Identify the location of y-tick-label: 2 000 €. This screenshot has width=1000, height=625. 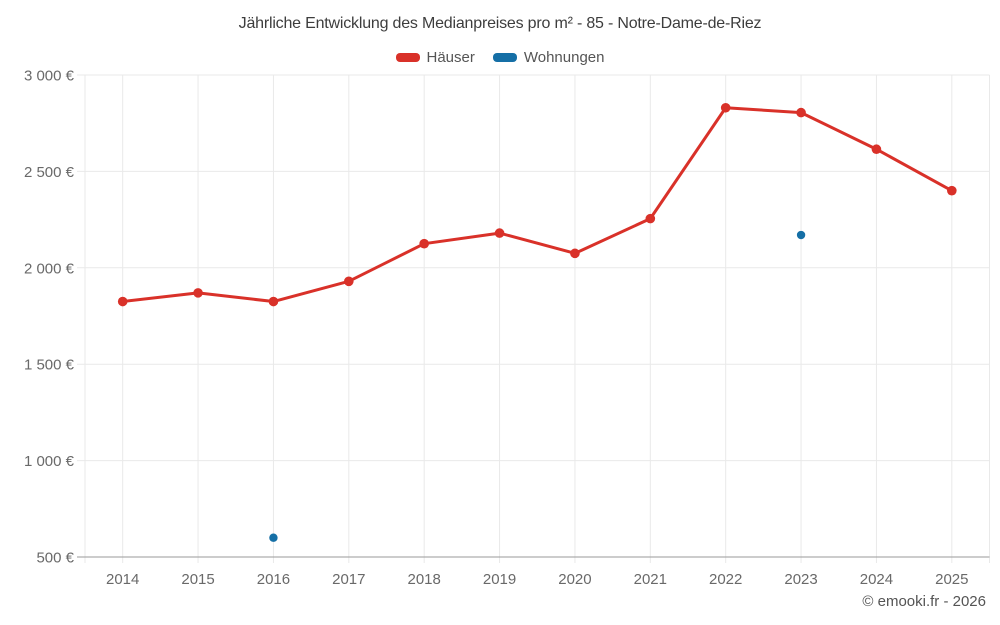
(49, 268).